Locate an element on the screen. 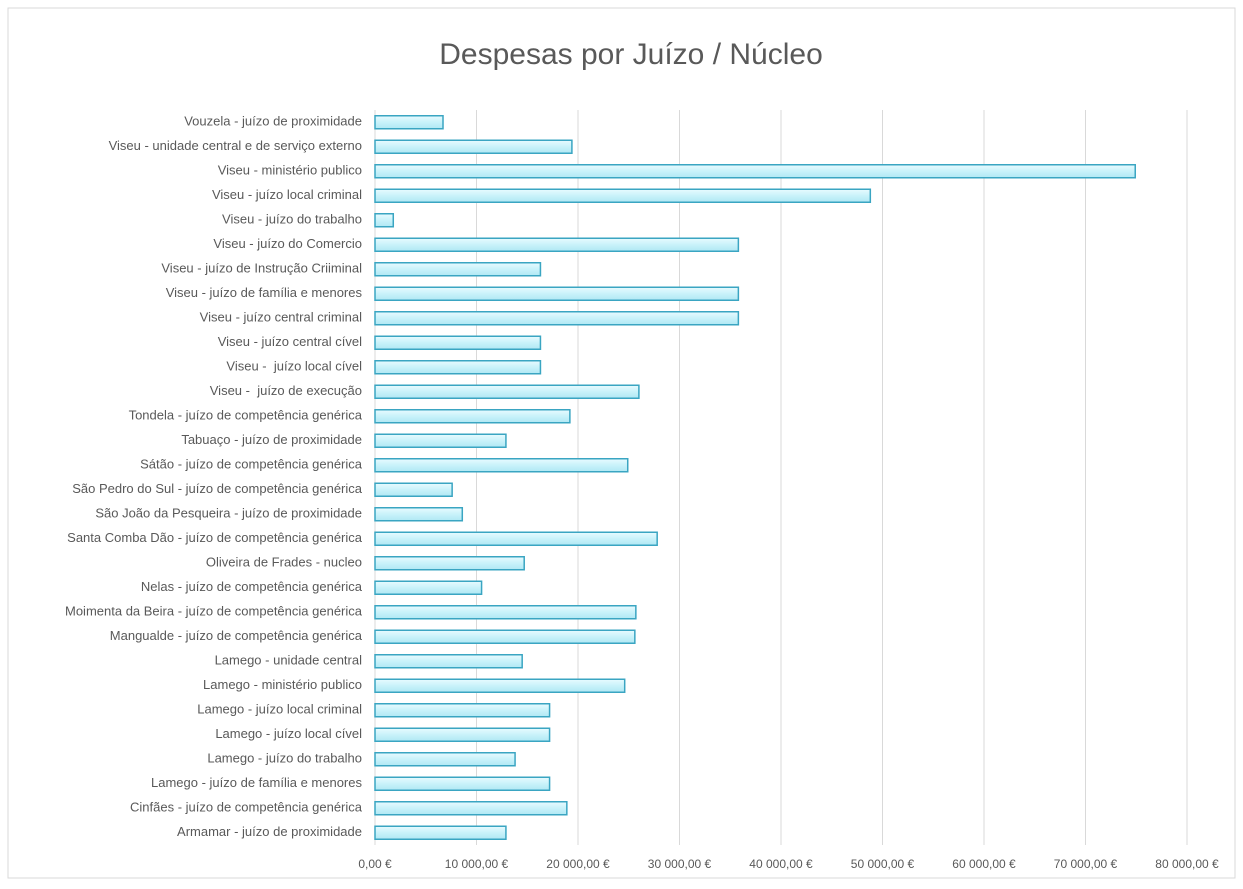  y-tick-label: Lamego - juízo do trabalho is located at coordinates (284, 758).